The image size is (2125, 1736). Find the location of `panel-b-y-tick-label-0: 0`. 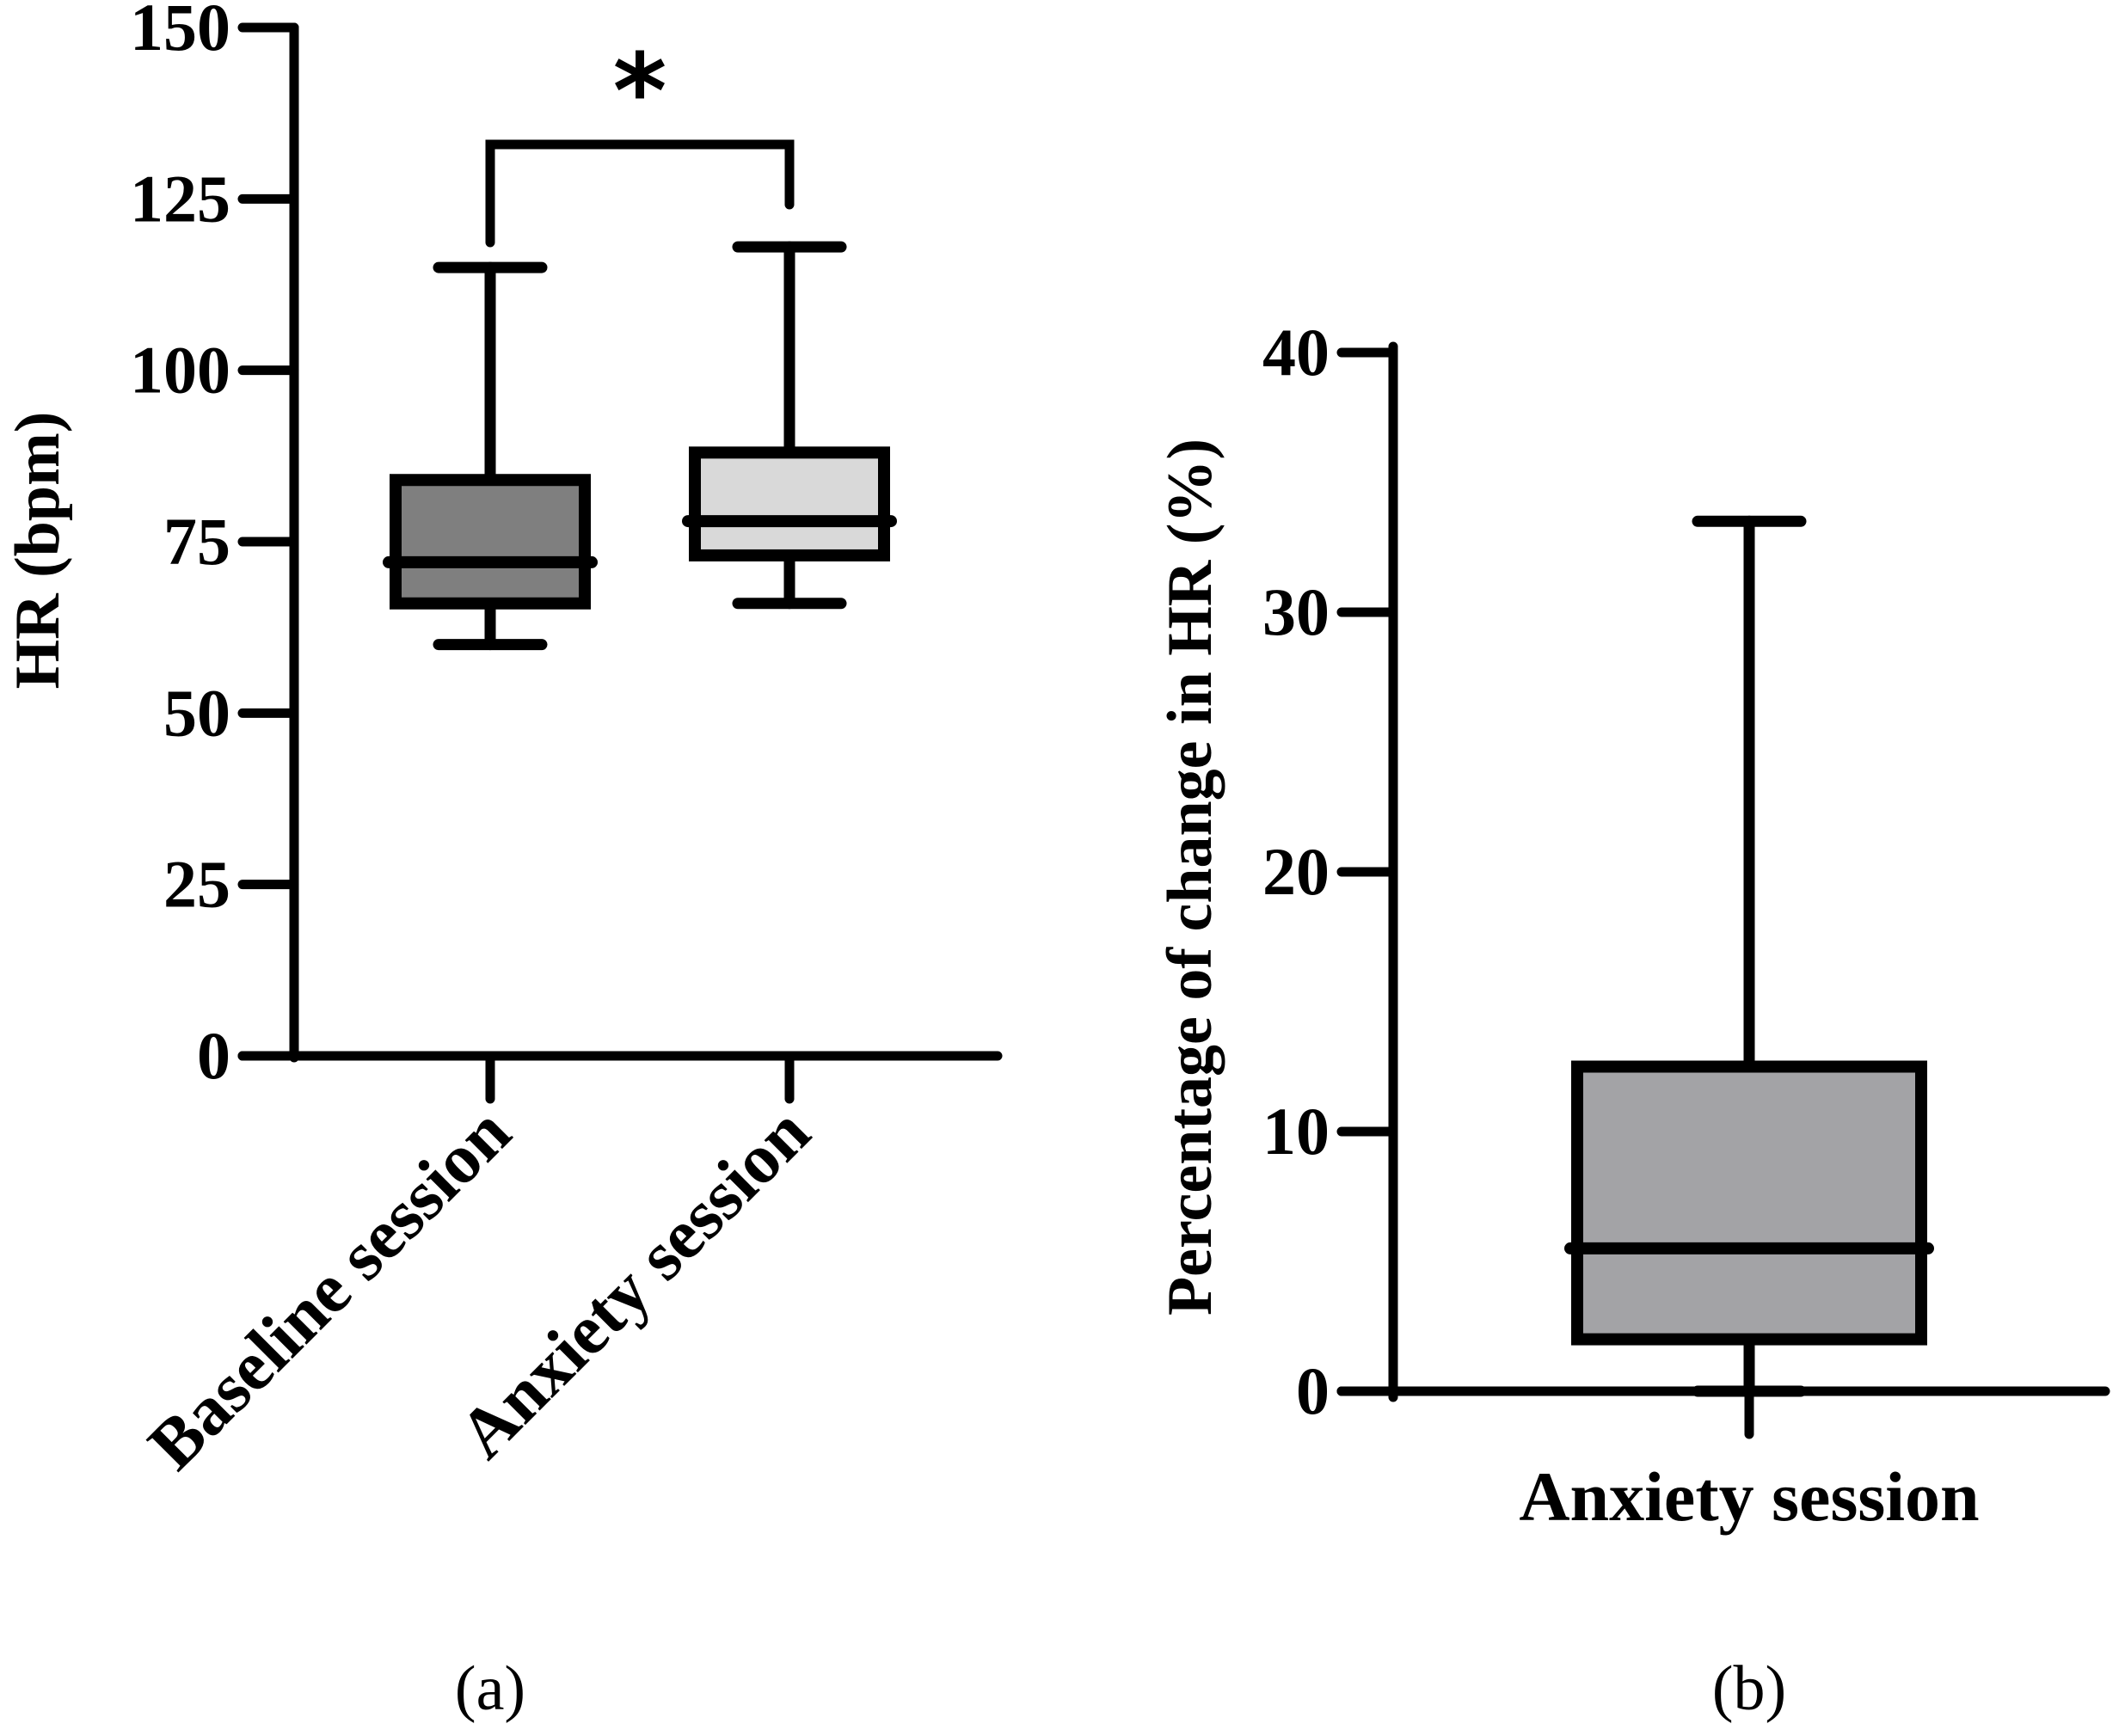

panel-b-y-tick-label-0: 0 is located at coordinates (1313, 1391).